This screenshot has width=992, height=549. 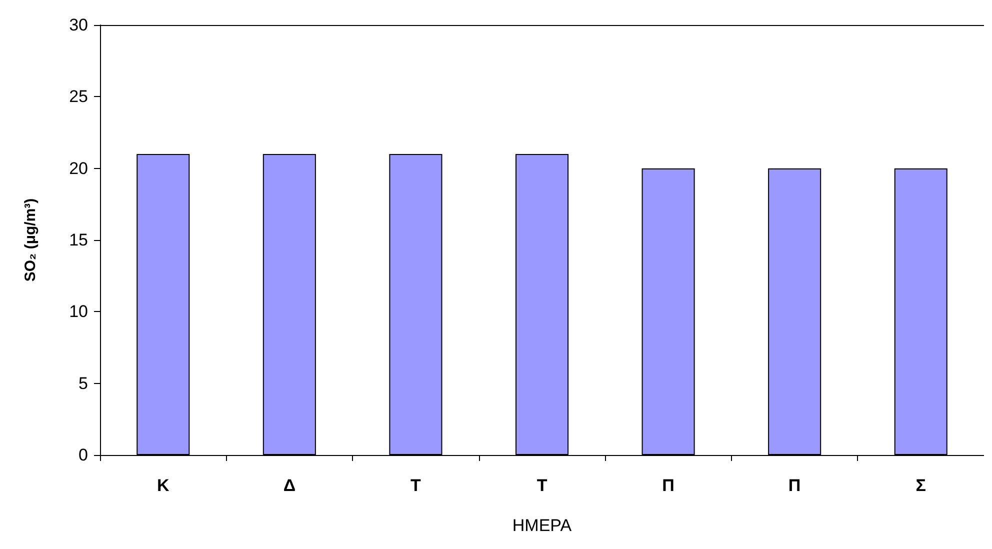 I want to click on x-axis-title: ΗΜΕΡΑ, so click(x=542, y=525).